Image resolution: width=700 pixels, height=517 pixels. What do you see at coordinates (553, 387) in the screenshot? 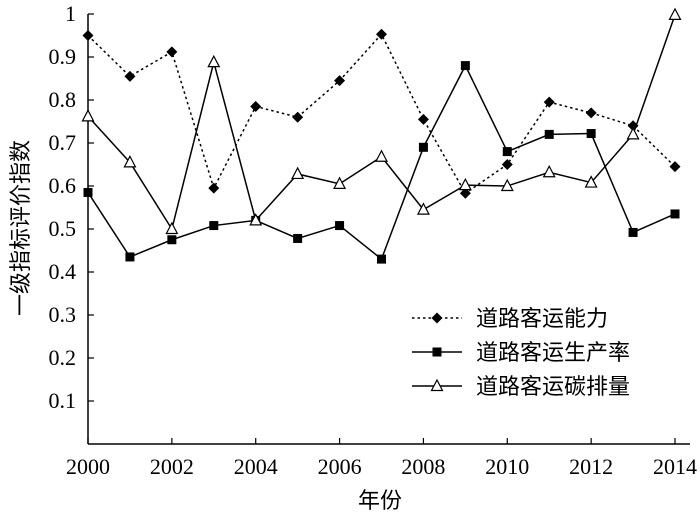
I see `legend-label: 道路客运碳排量` at bounding box center [553, 387].